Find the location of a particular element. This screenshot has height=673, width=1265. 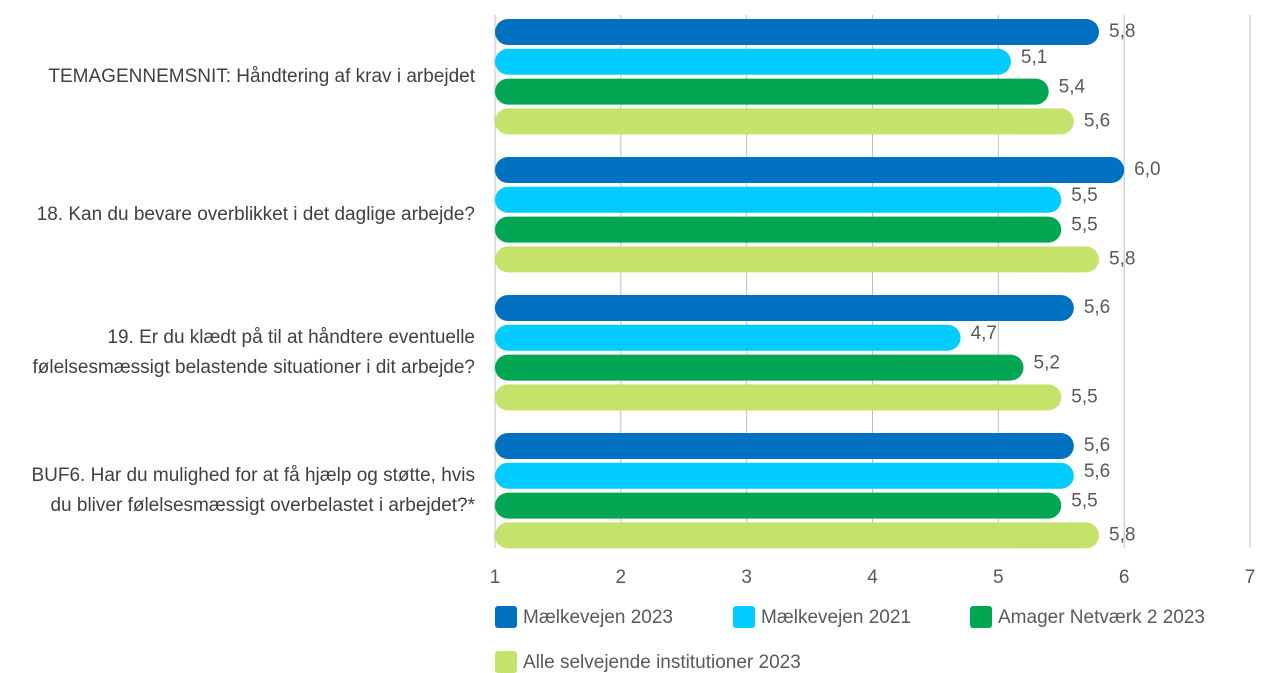

x-tick-label: 3 is located at coordinates (746, 577).